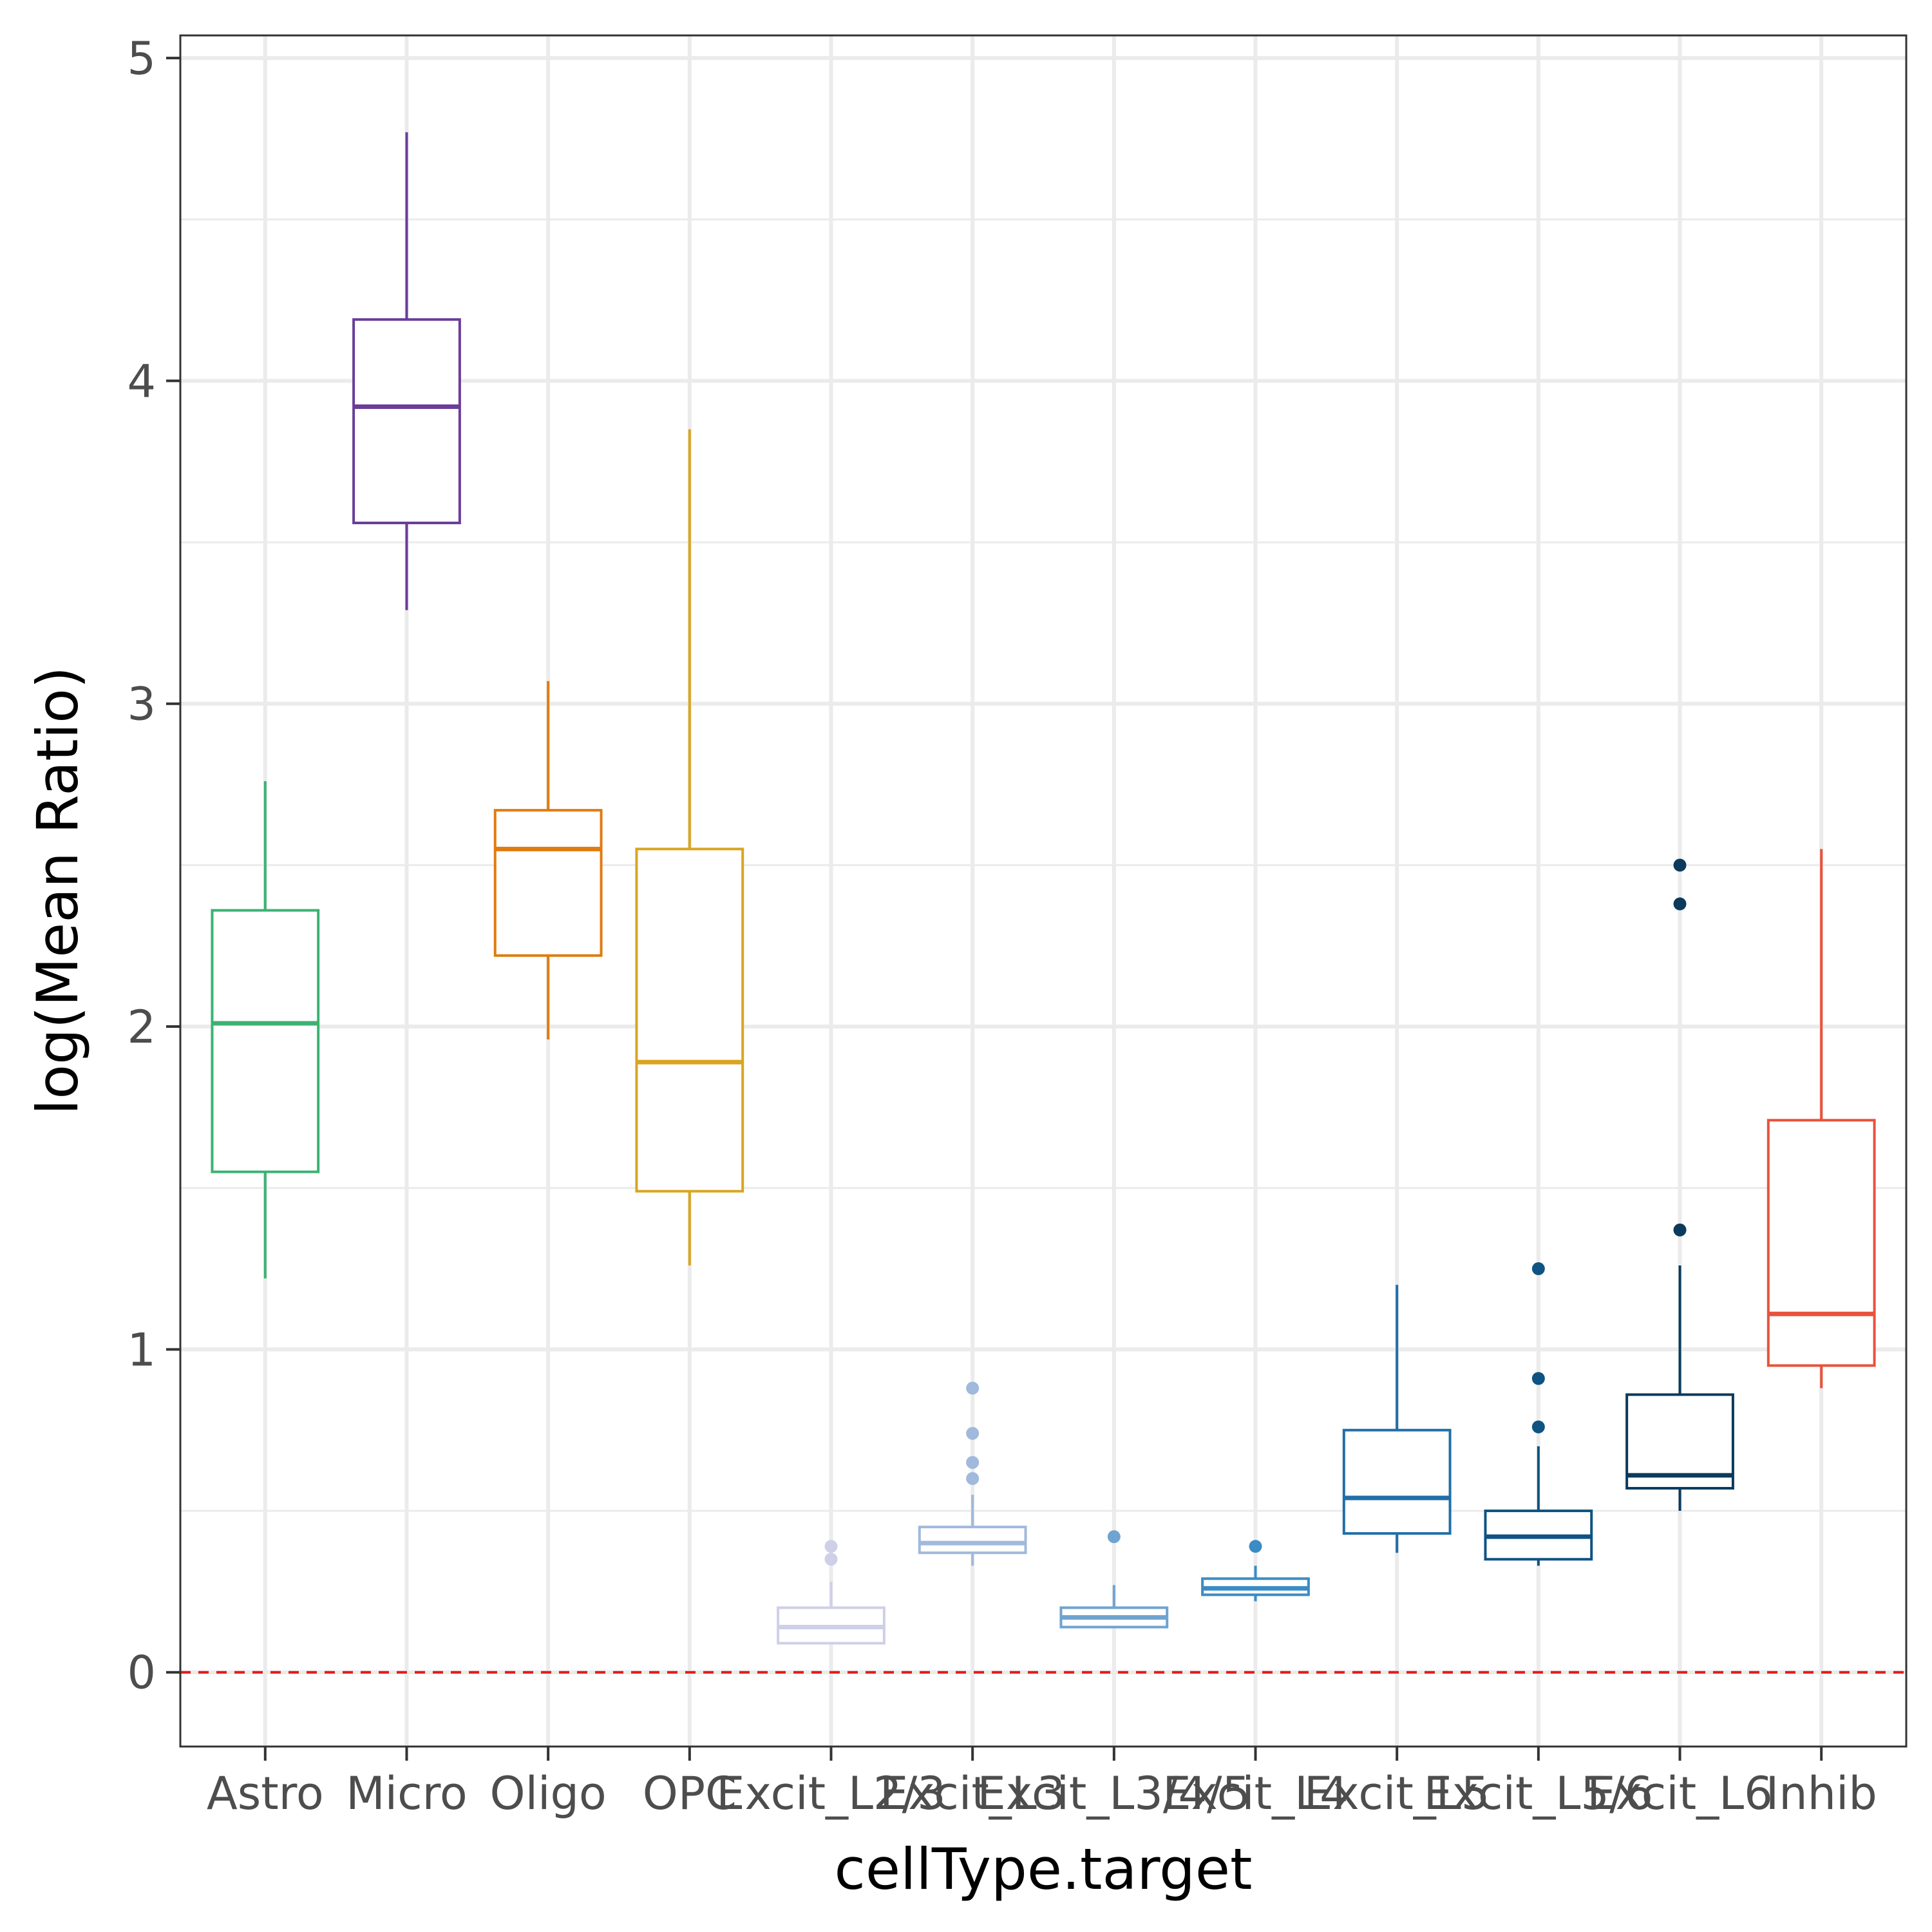  Describe the element at coordinates (1043, 1869) in the screenshot. I see `x-axis-title: cellType.target` at that location.